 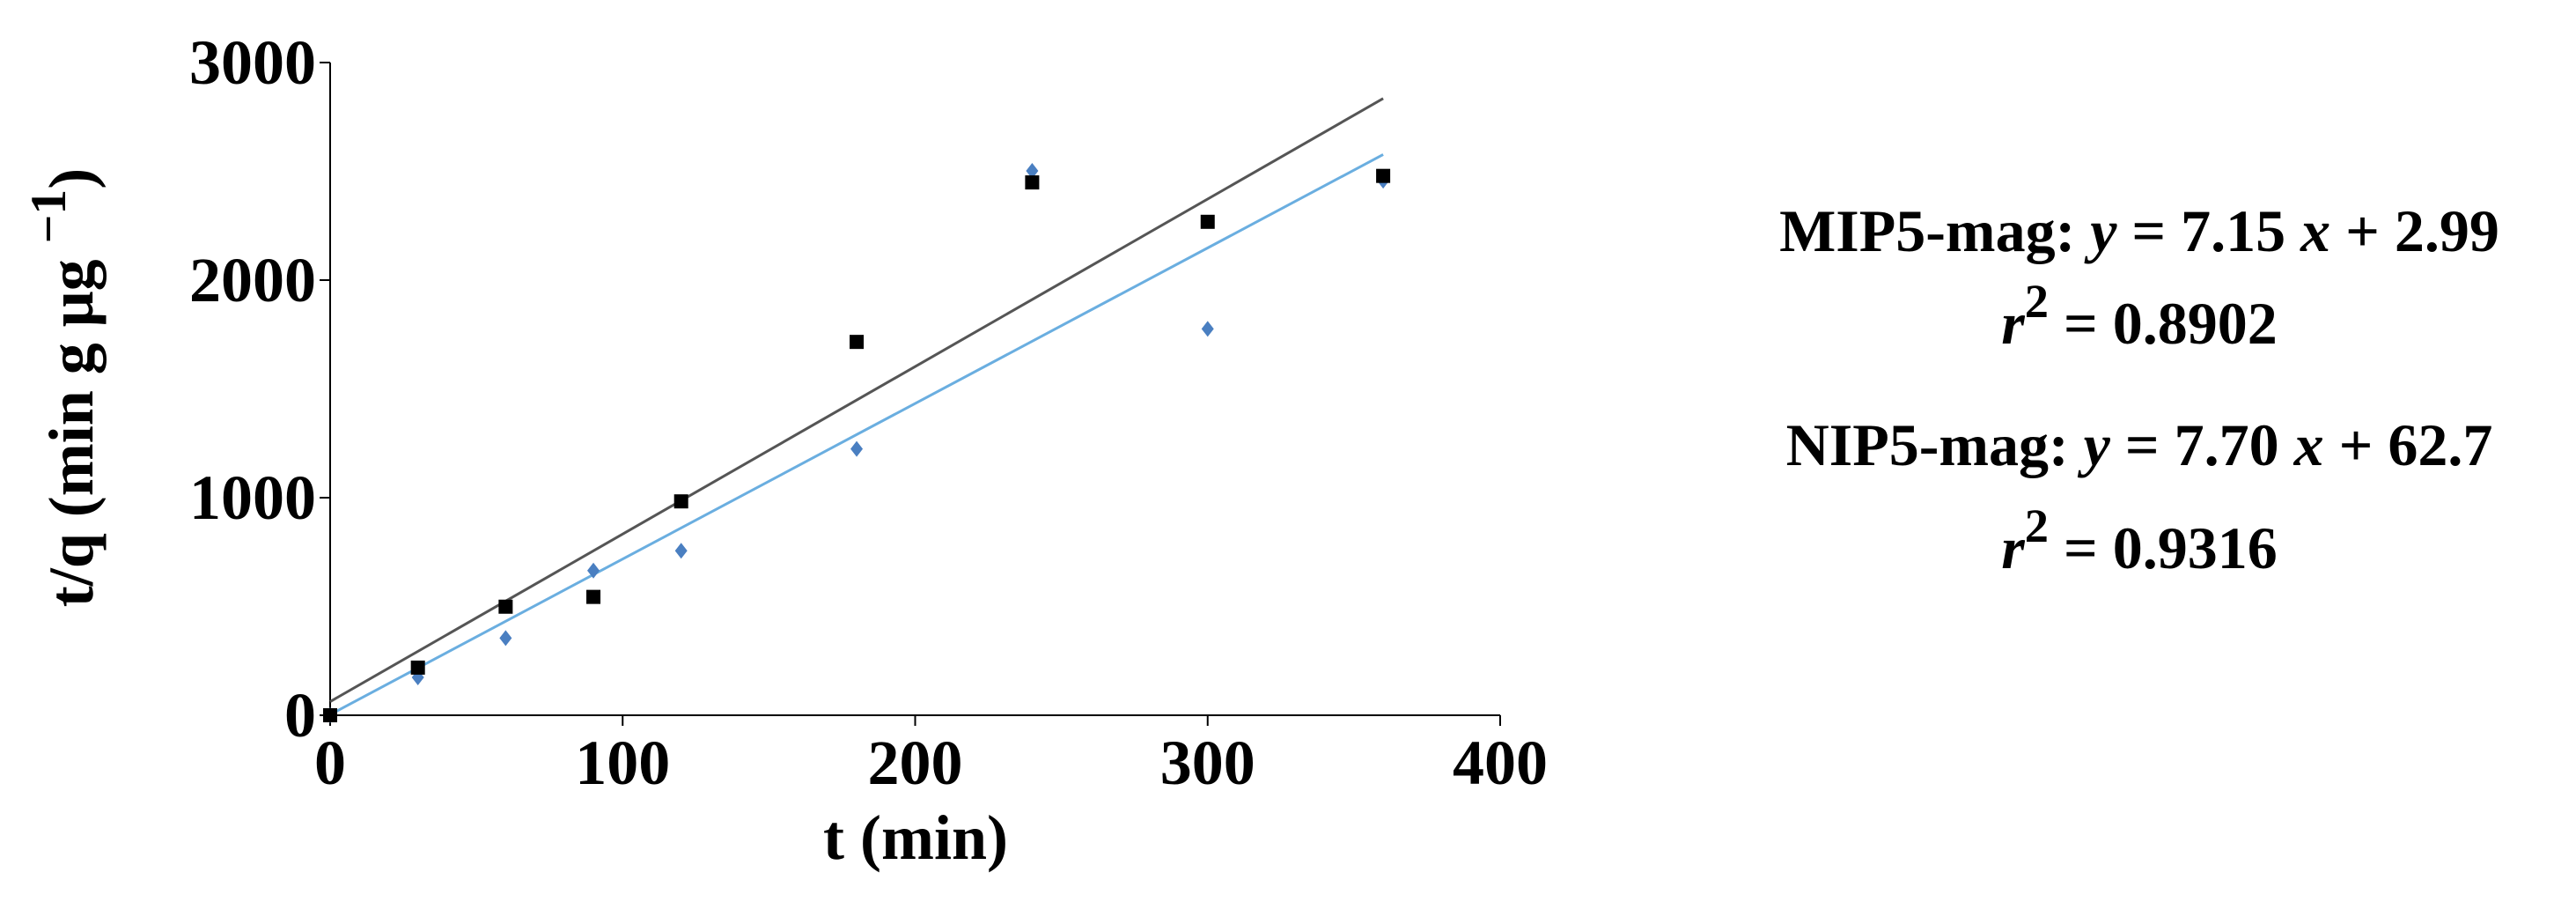 I want to click on y-tick-label: 3000, so click(x=253, y=62).